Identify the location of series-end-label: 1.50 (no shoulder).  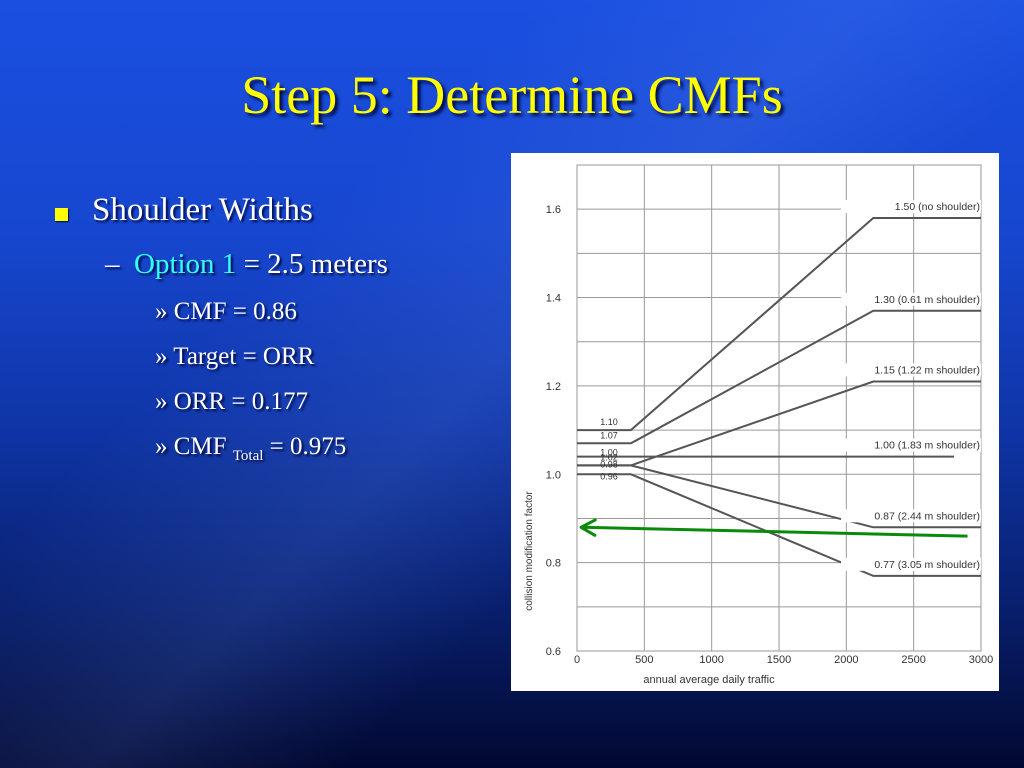
(937, 207).